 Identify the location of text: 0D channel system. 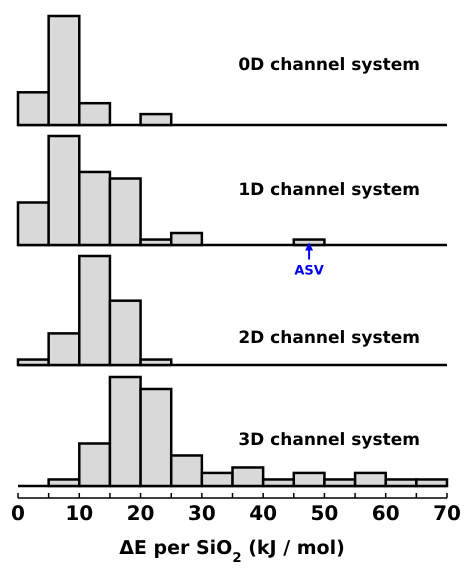
(329, 65).